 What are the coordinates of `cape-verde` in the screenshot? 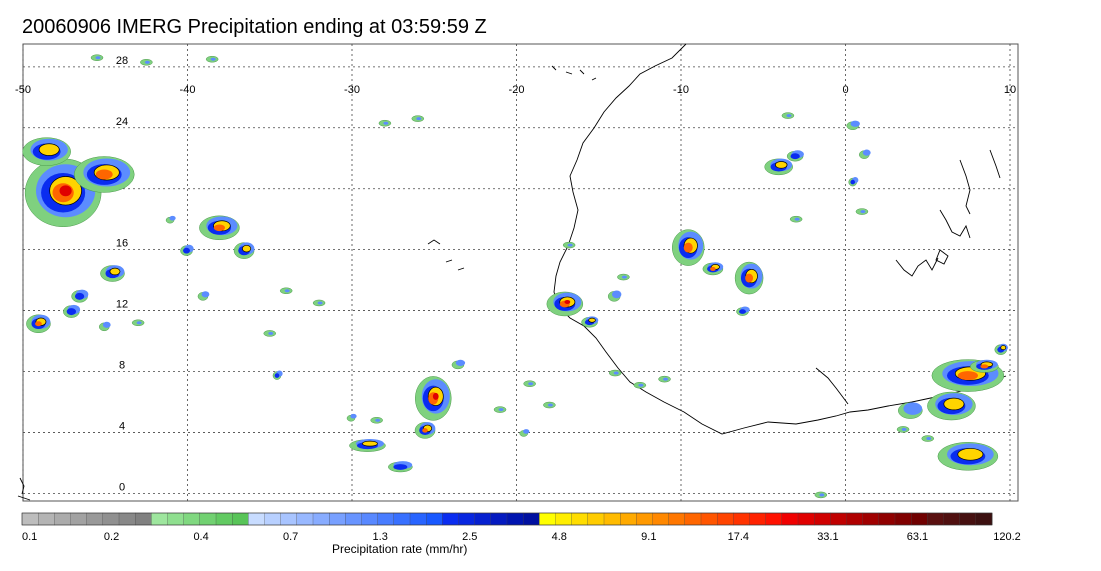 It's located at (446, 255).